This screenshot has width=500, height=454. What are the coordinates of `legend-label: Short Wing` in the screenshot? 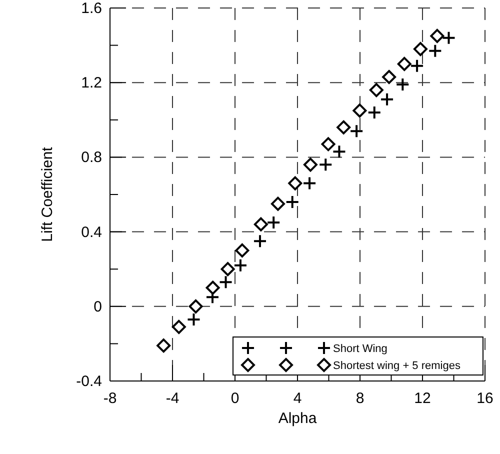 It's located at (360, 349).